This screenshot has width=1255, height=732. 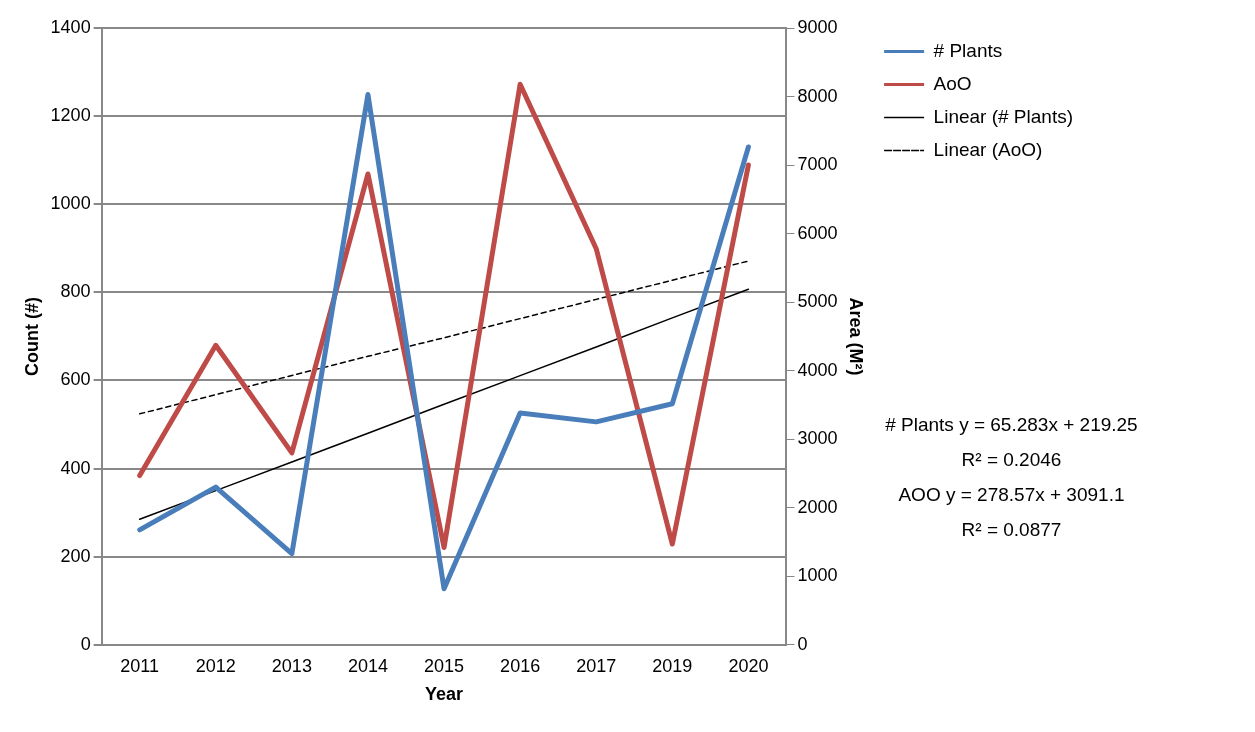 What do you see at coordinates (968, 50) in the screenshot?
I see `legend-label: # Plants` at bounding box center [968, 50].